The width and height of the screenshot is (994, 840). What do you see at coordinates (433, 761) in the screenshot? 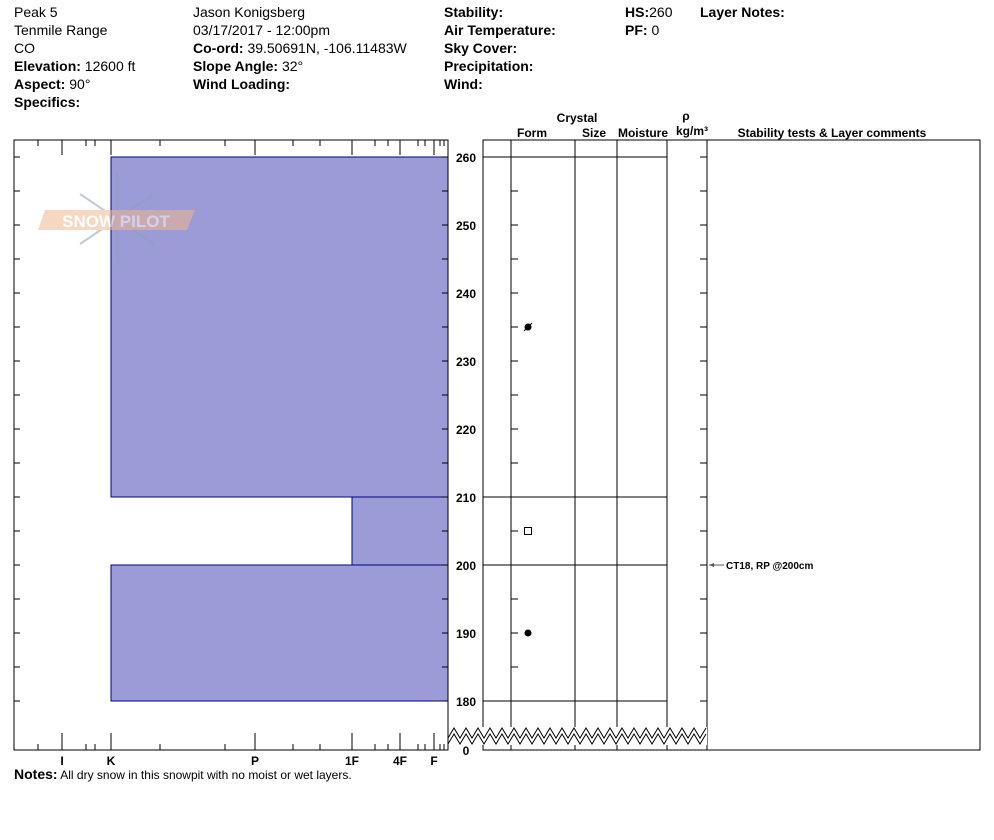
I see `x-tick-label: F` at bounding box center [433, 761].